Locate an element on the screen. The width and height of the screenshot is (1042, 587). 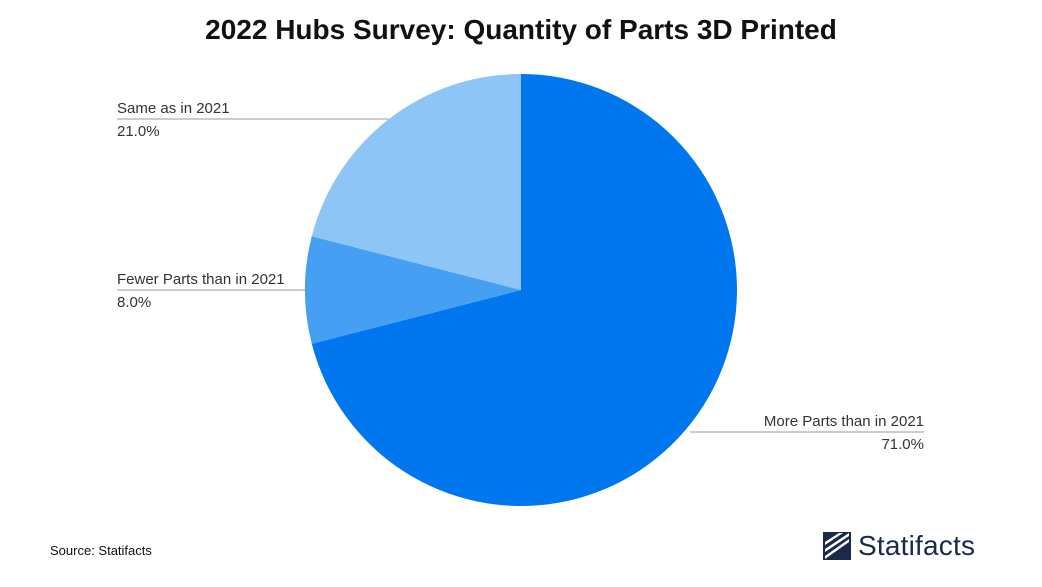
brand-logo: Statifacts is located at coordinates (898, 546).